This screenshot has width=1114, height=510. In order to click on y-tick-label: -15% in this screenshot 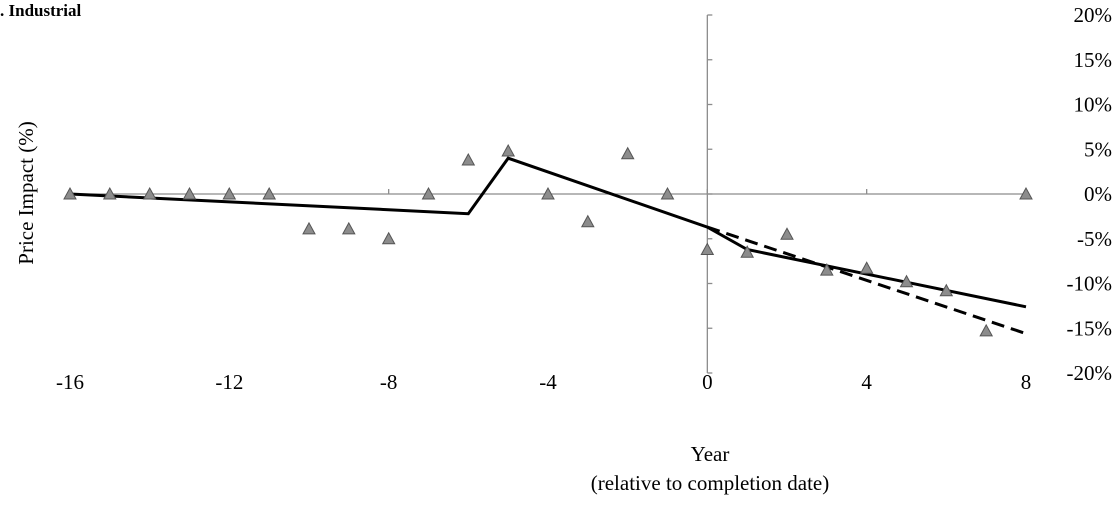, I will do `click(1090, 328)`.